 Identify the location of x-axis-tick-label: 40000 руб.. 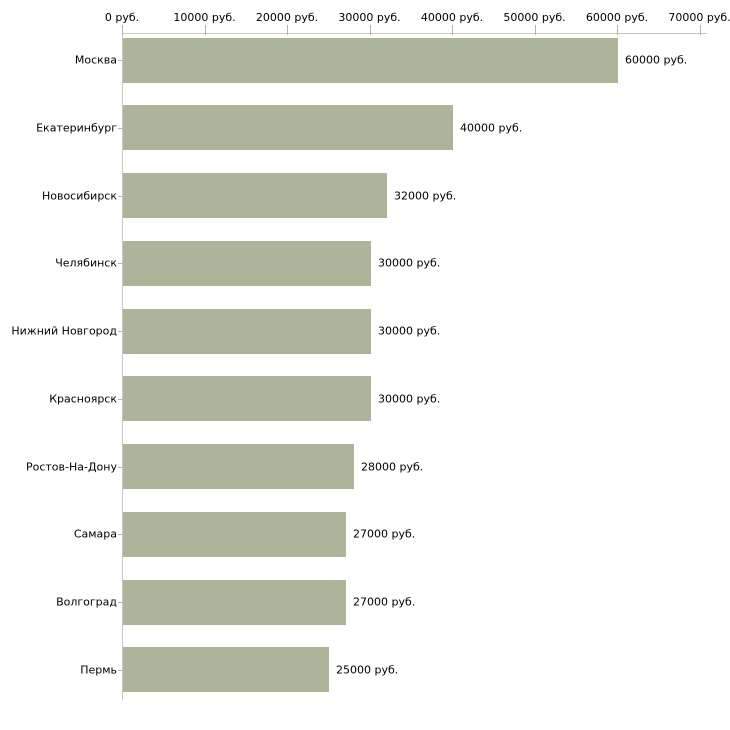
(452, 17).